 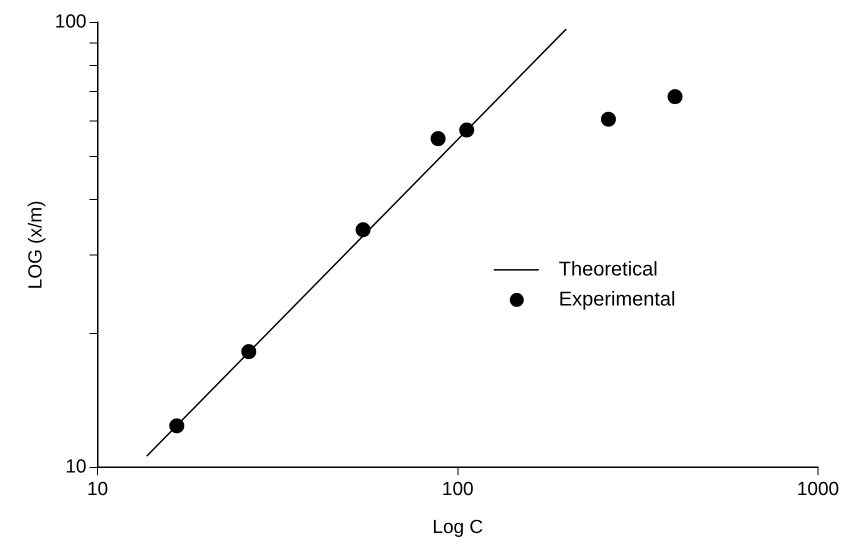 What do you see at coordinates (608, 269) in the screenshot?
I see `legend-label: Theoretical` at bounding box center [608, 269].